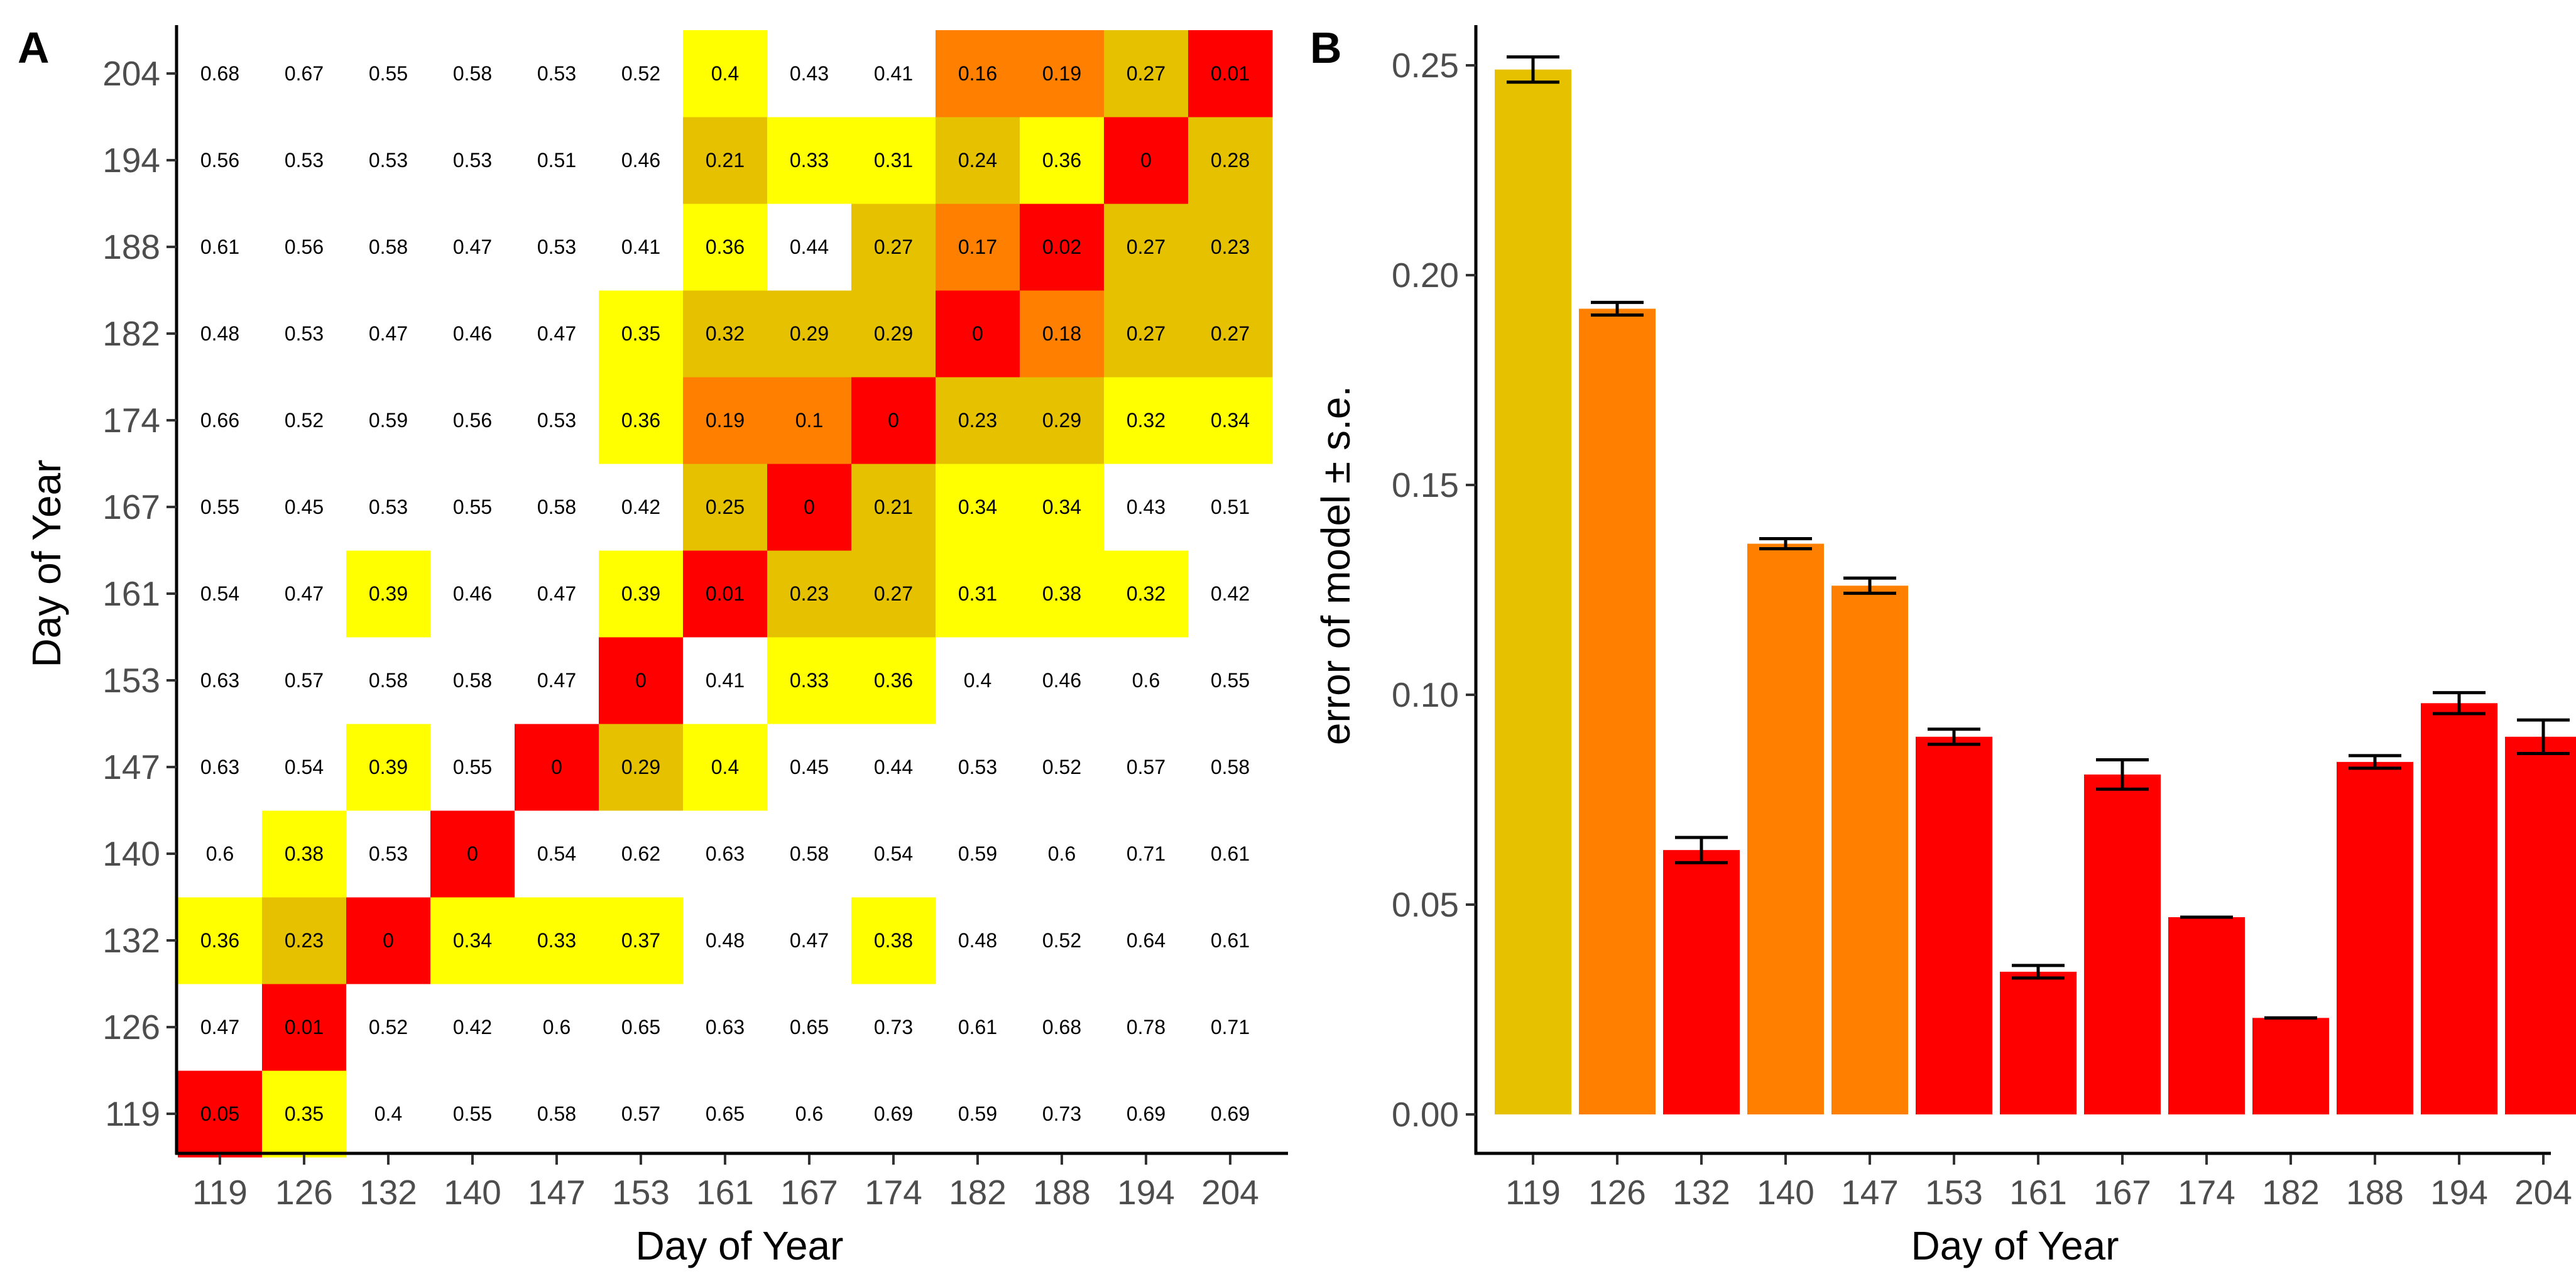  Describe the element at coordinates (809, 1027) in the screenshot. I see `heatmap-cell-label: 0.65` at that location.